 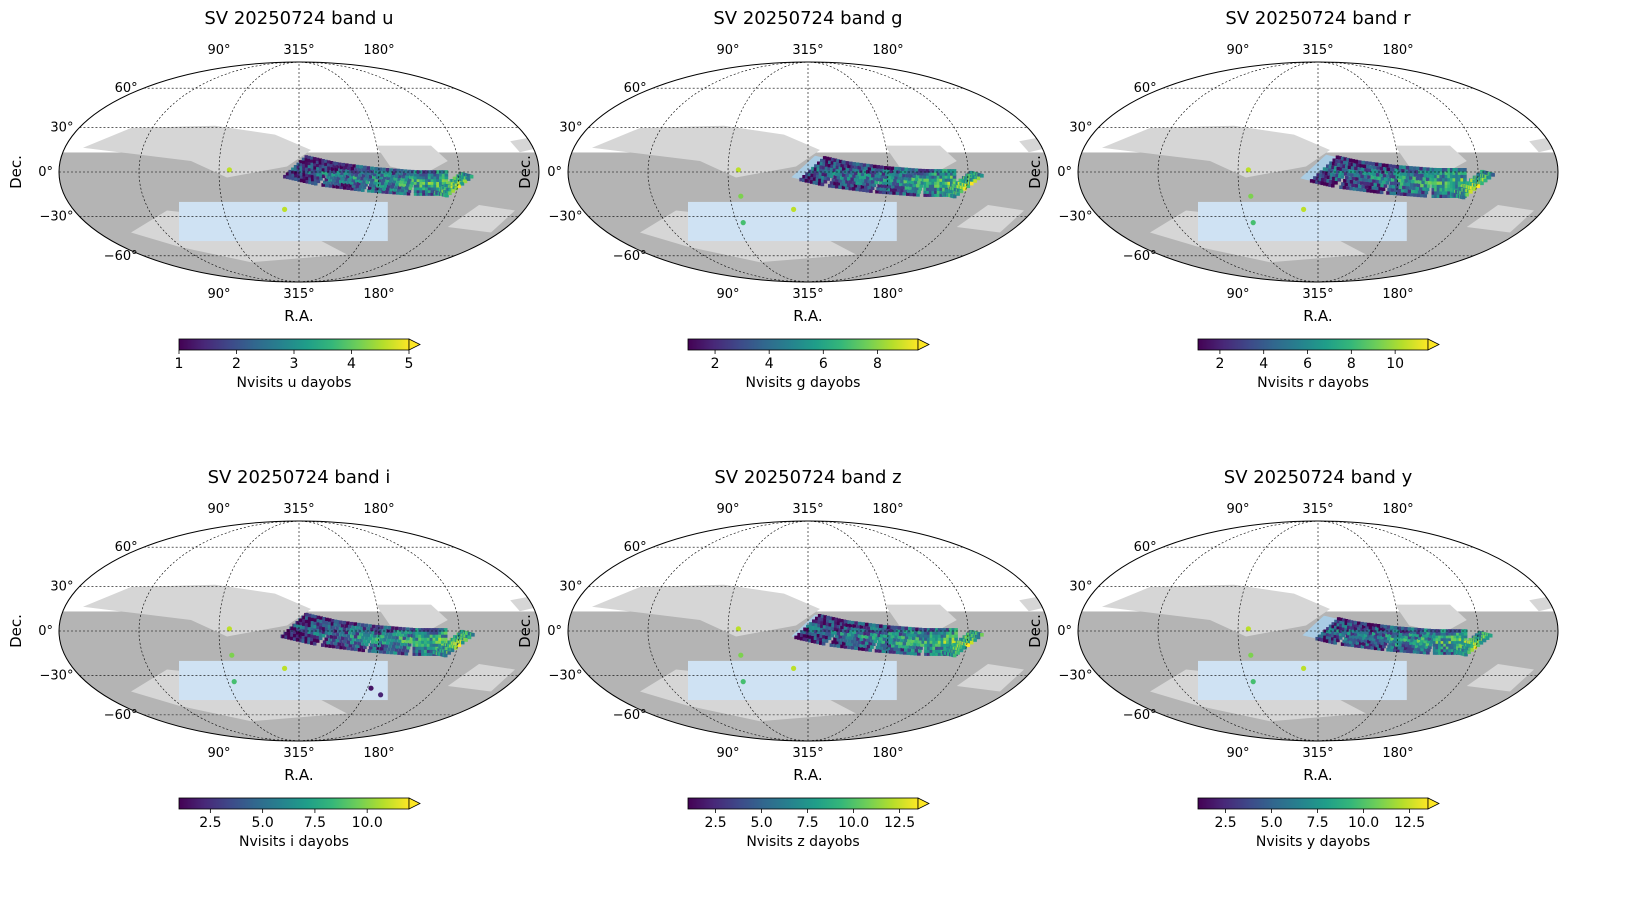 I want to click on lat-tick-label: 30°, so click(x=61, y=587).